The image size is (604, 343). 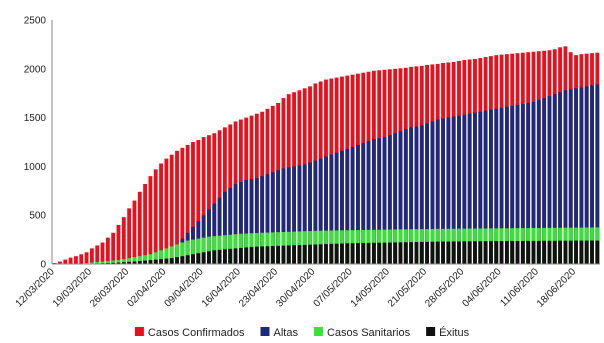 I want to click on bar-s0-d1, so click(x=60, y=262).